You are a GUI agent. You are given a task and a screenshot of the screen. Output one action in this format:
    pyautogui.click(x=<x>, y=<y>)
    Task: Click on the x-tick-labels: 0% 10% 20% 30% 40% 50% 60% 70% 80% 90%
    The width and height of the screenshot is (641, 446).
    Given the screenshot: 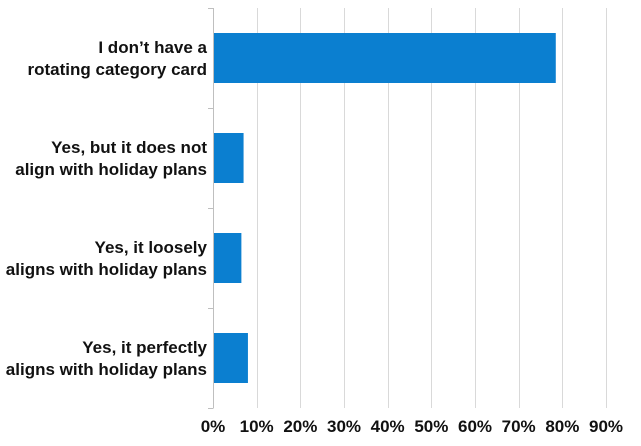 What is the action you would take?
    pyautogui.click(x=412, y=426)
    